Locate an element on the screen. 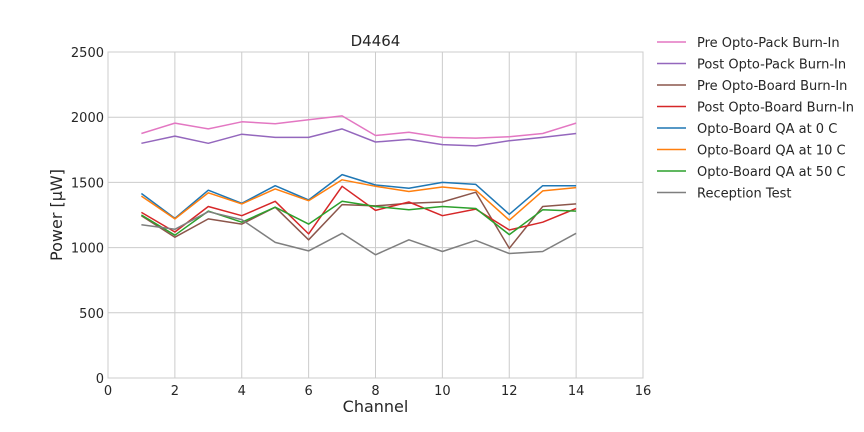 Image resolution: width=864 pixels, height=432 pixels. x-tick-label: 16 is located at coordinates (643, 391).